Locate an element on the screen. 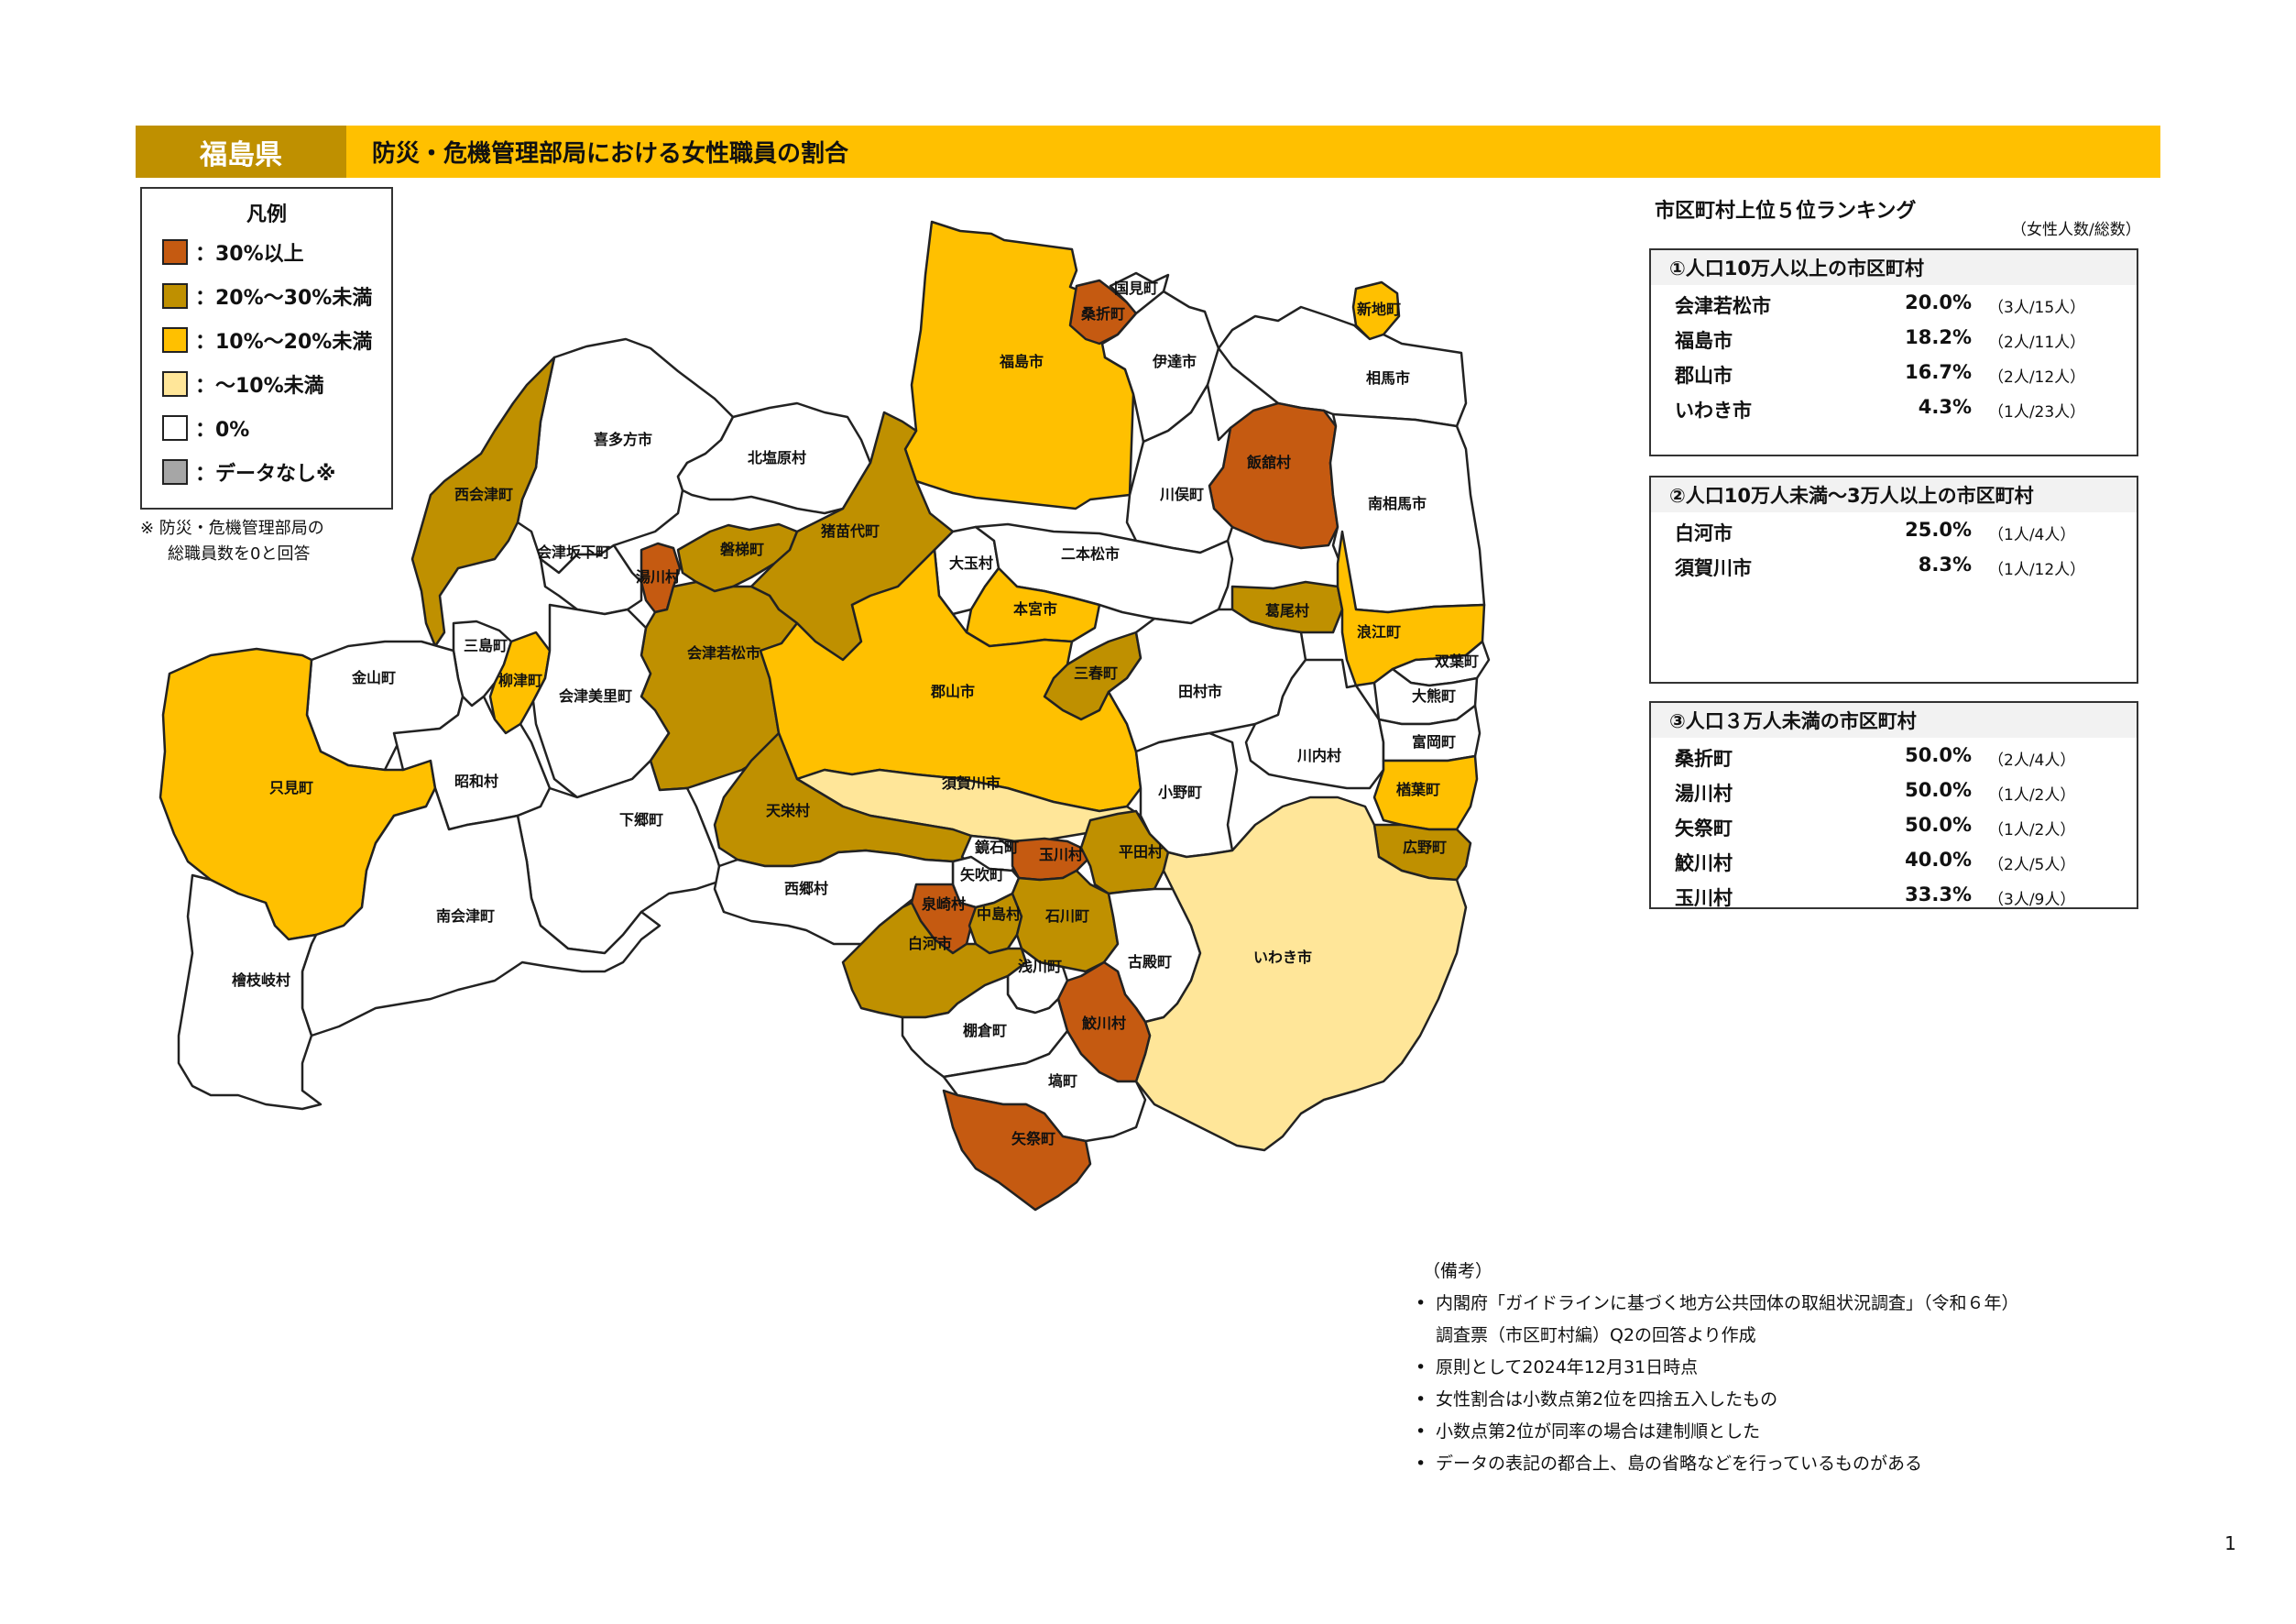 The image size is (2296, 1624). ranking-unit: （女性人数/総数） is located at coordinates (2076, 230).